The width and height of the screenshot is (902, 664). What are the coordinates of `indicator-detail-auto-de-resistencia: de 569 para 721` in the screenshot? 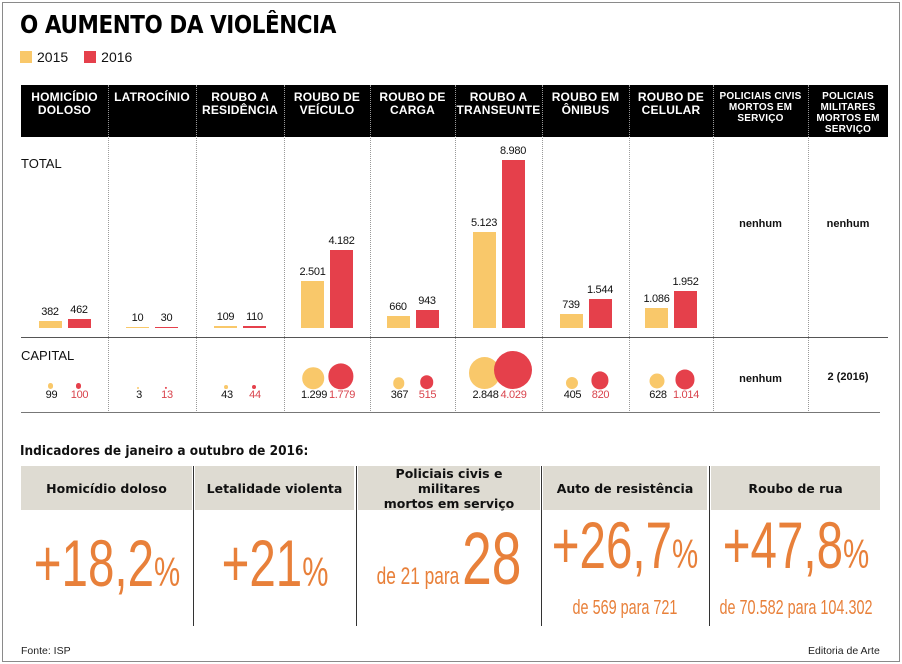 It's located at (625, 608).